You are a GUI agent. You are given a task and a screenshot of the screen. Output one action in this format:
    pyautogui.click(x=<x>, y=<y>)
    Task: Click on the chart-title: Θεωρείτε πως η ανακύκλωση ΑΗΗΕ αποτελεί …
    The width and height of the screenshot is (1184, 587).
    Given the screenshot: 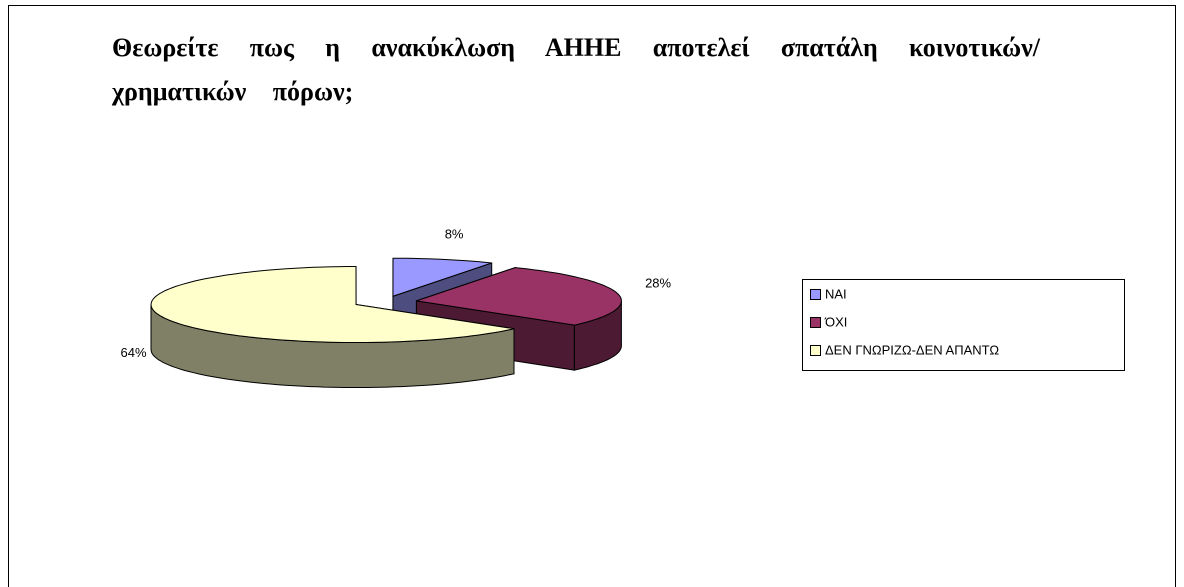 What is the action you would take?
    pyautogui.click(x=576, y=69)
    